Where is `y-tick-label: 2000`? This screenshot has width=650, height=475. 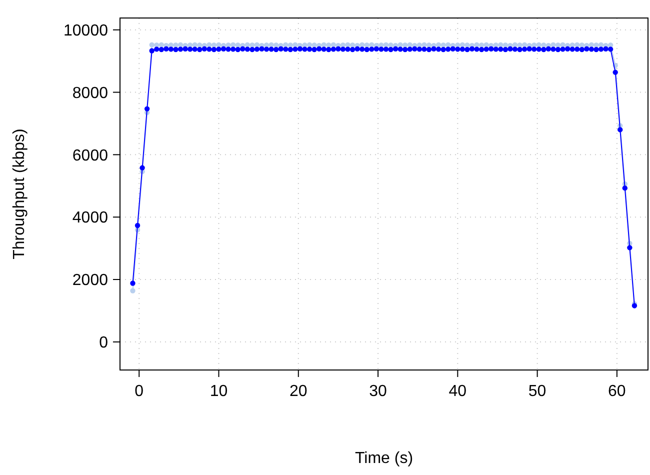 y-tick-label: 2000 is located at coordinates (90, 281).